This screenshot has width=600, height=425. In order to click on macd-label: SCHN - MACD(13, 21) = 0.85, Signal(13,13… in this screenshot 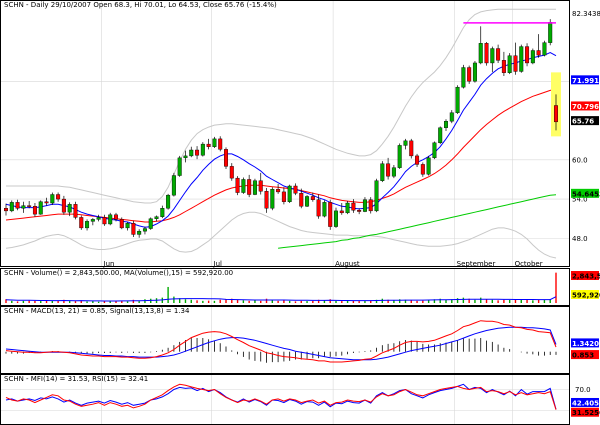, I will do `click(97, 311)`.